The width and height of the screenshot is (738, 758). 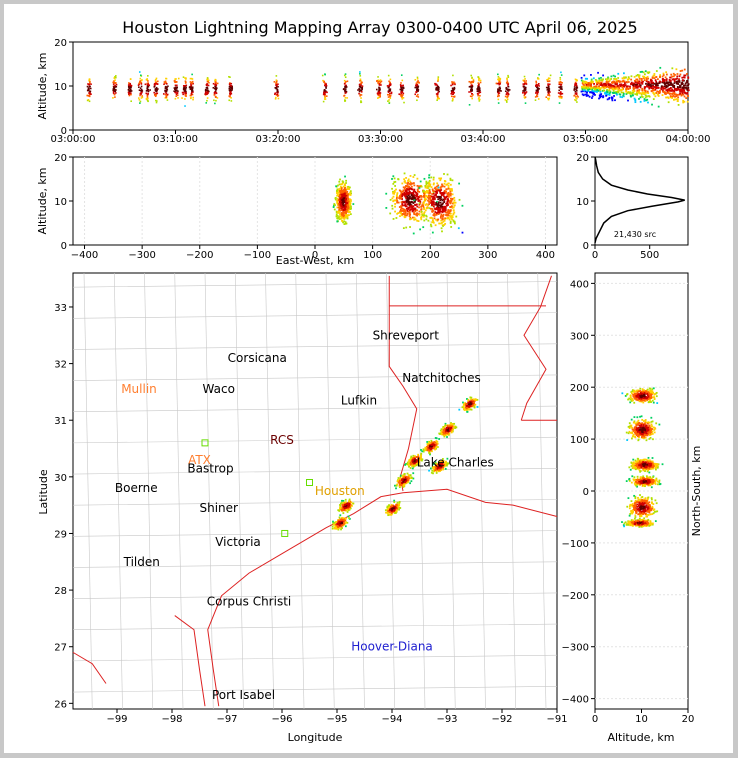 What do you see at coordinates (141, 255) in the screenshot?
I see `ew-x-tick-label: −300` at bounding box center [141, 255].